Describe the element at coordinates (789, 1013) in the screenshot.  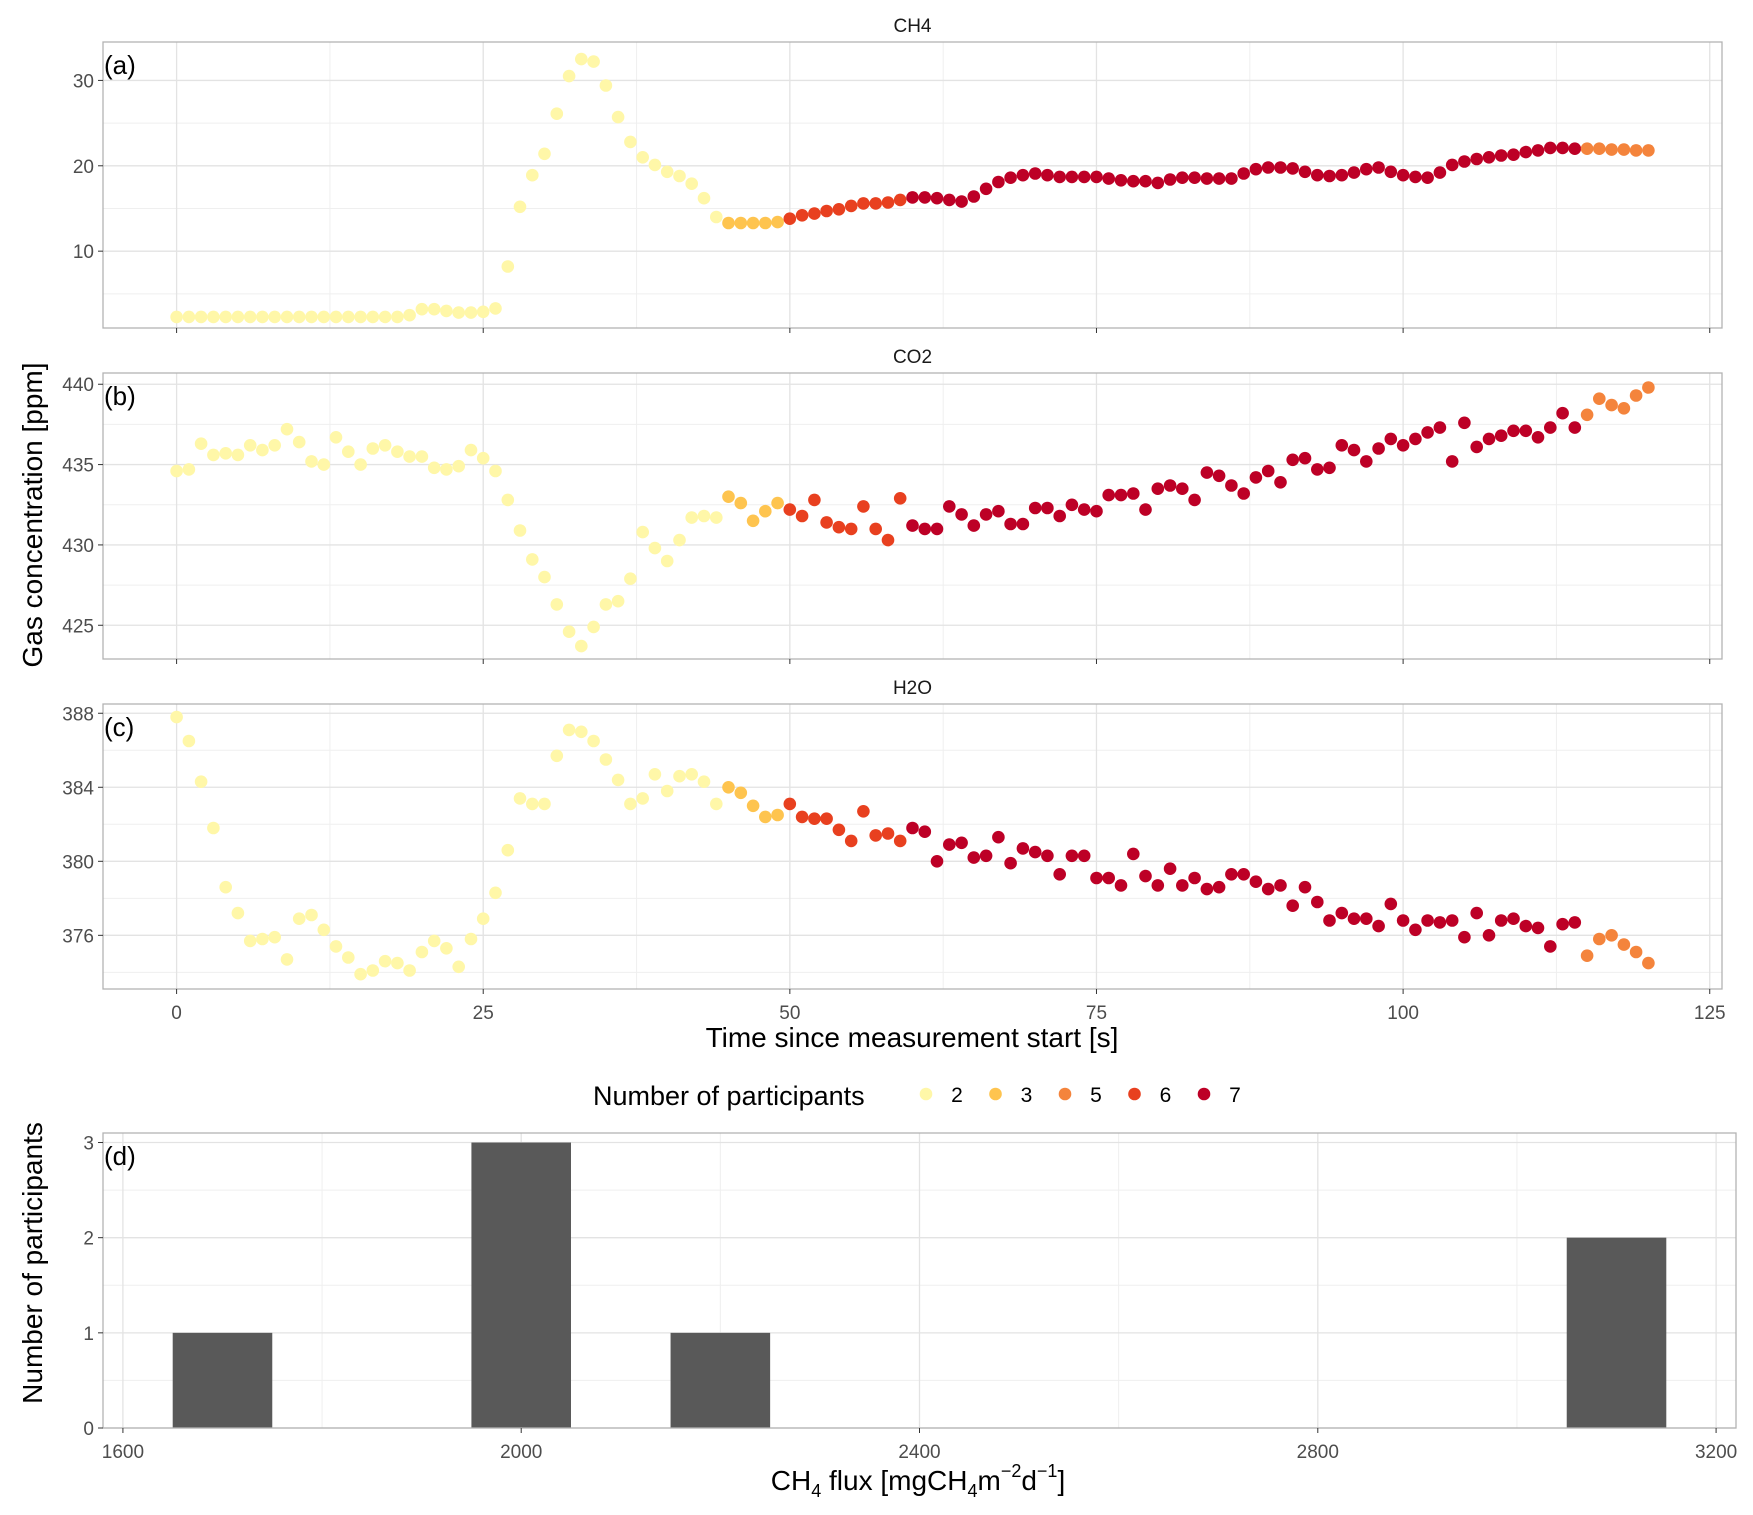
I see `x-tick-label: 50` at that location.